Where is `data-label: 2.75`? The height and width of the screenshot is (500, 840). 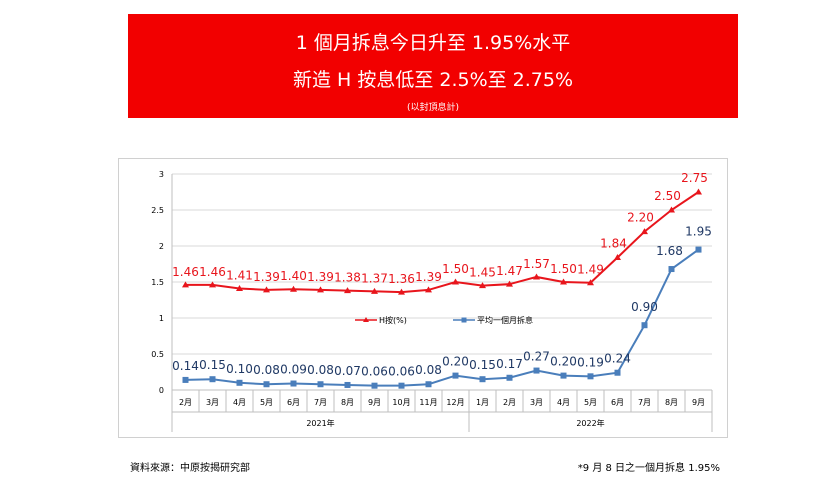
data-label: 2.75 is located at coordinates (694, 178).